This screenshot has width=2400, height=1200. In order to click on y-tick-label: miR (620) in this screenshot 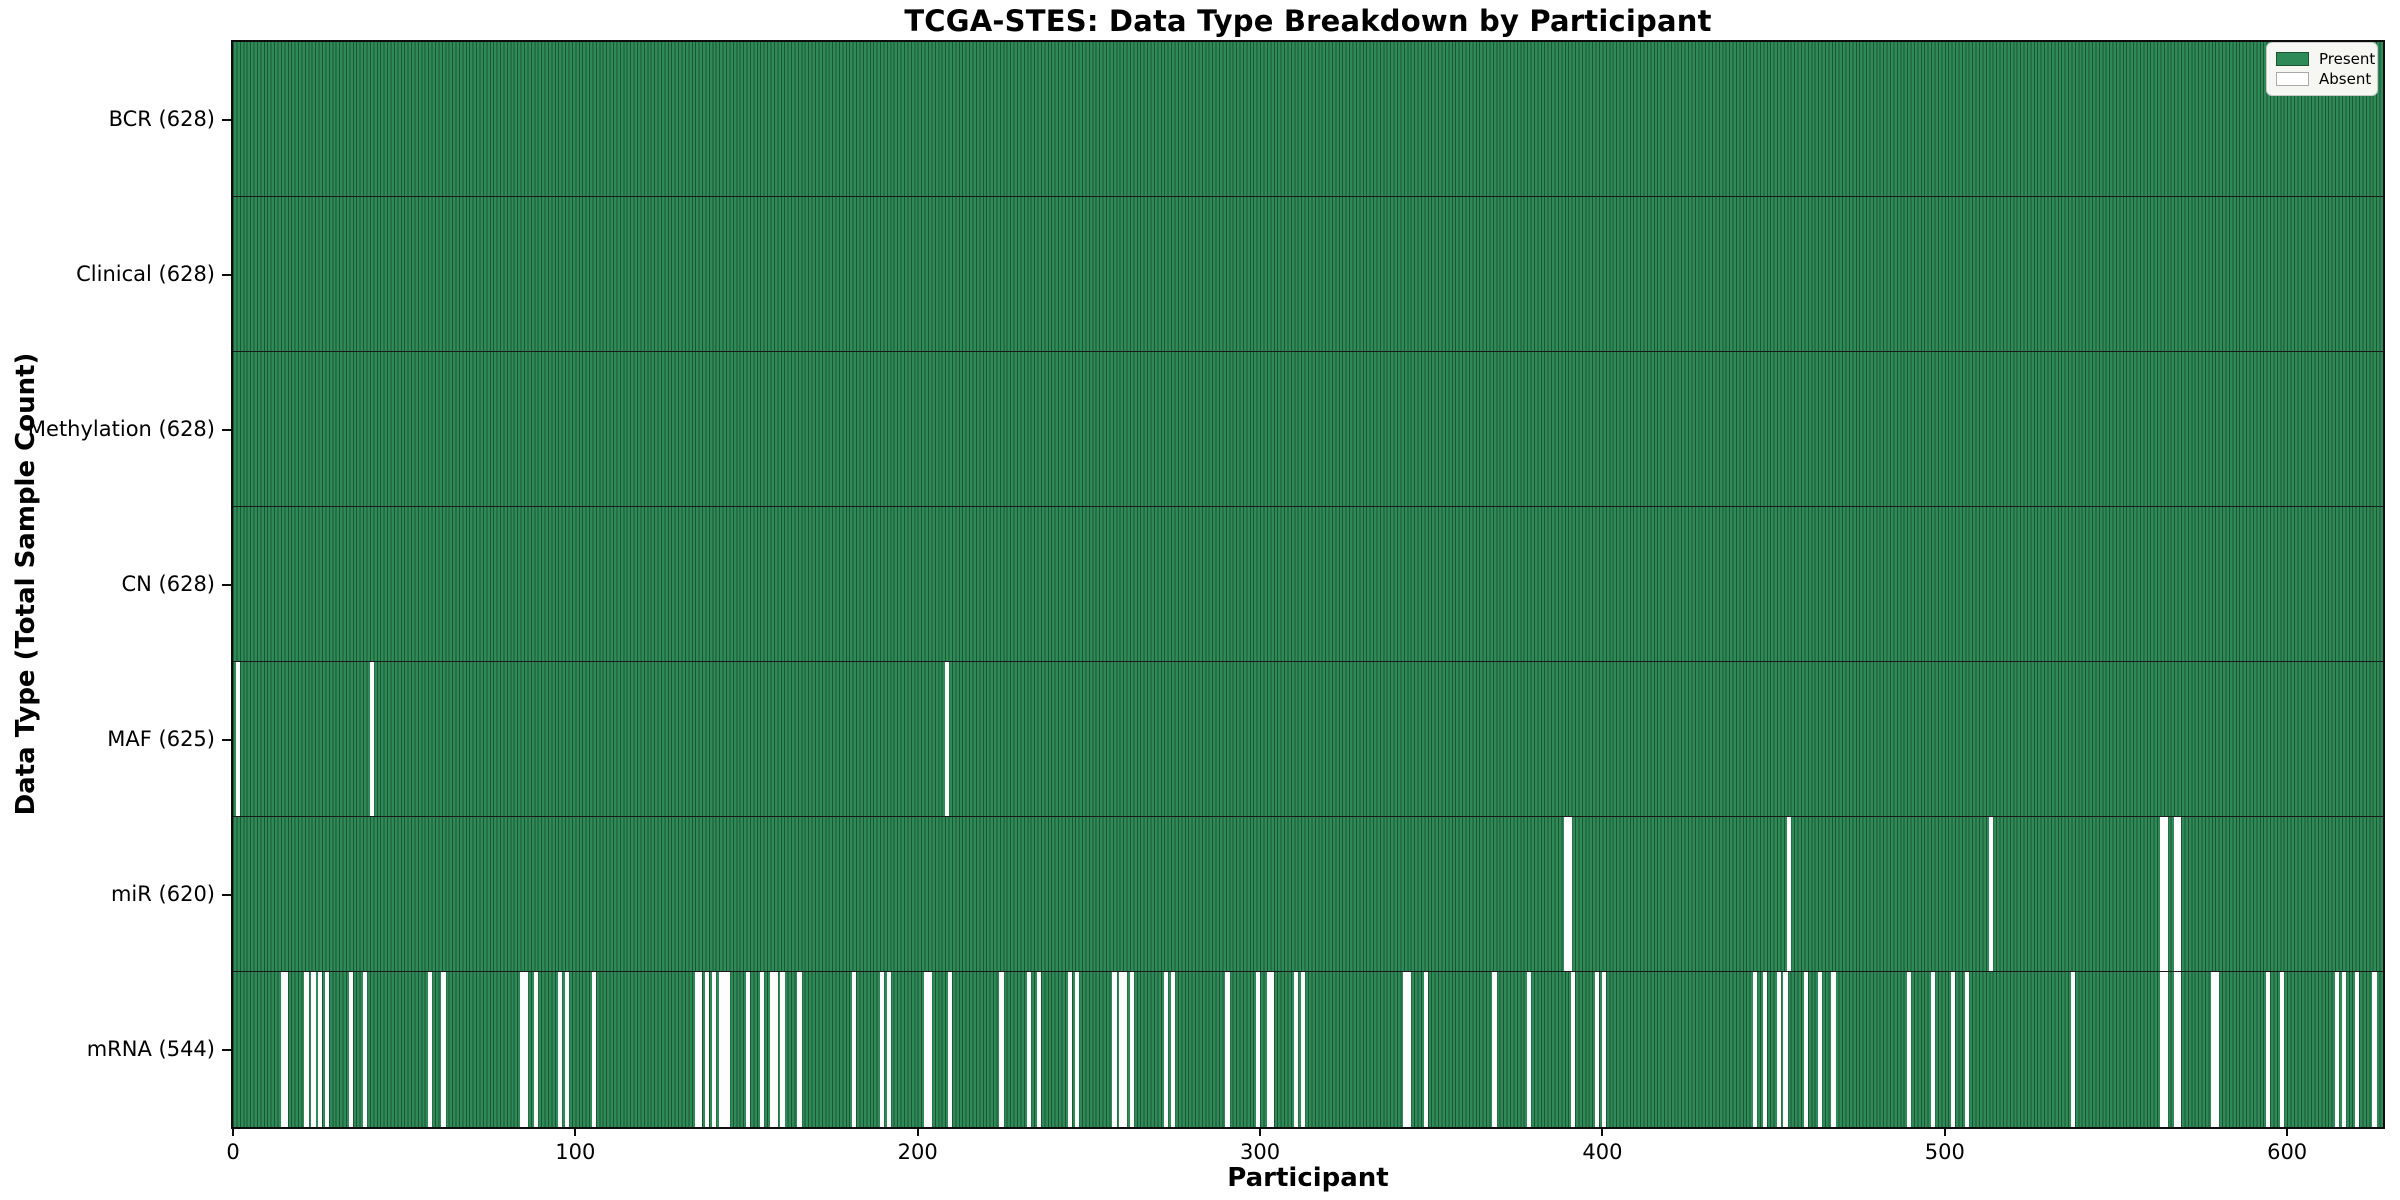, I will do `click(162, 894)`.